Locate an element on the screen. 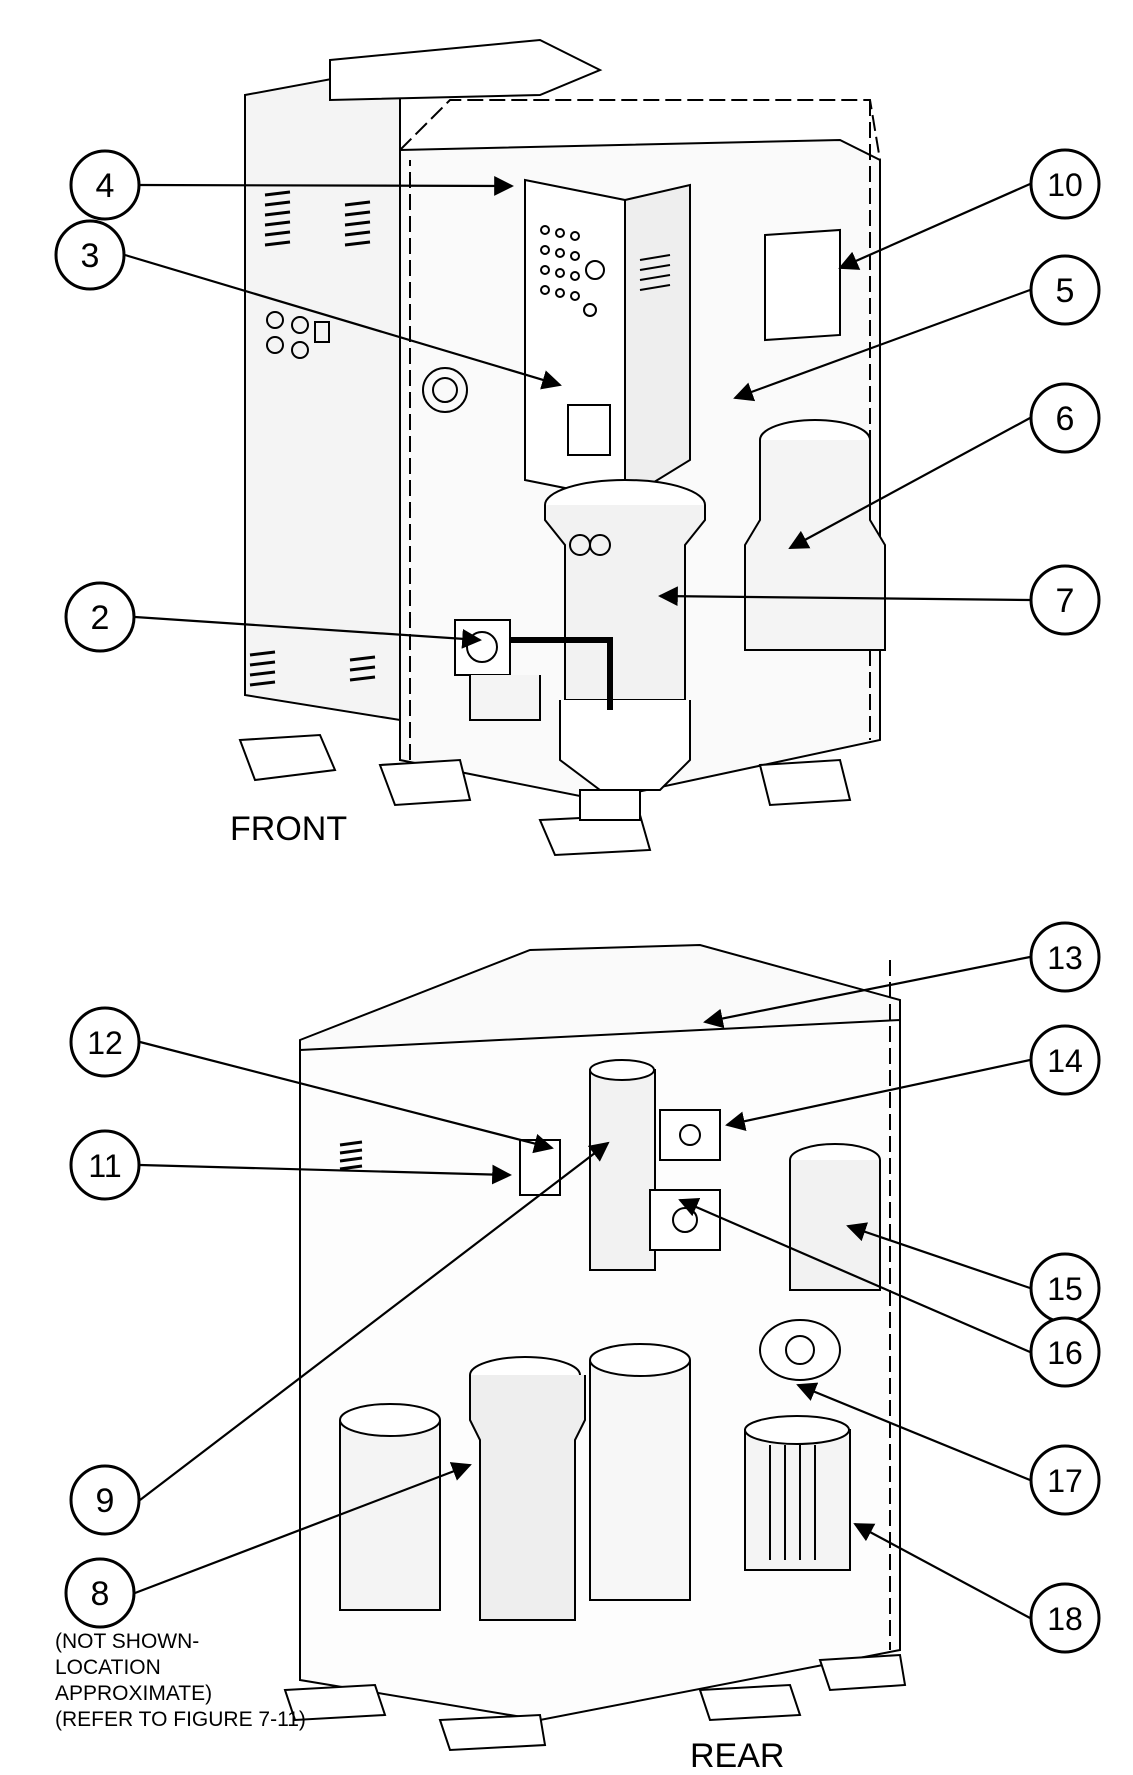 The width and height of the screenshot is (1133, 1775). callout-18: 18 is located at coordinates (1065, 1618).